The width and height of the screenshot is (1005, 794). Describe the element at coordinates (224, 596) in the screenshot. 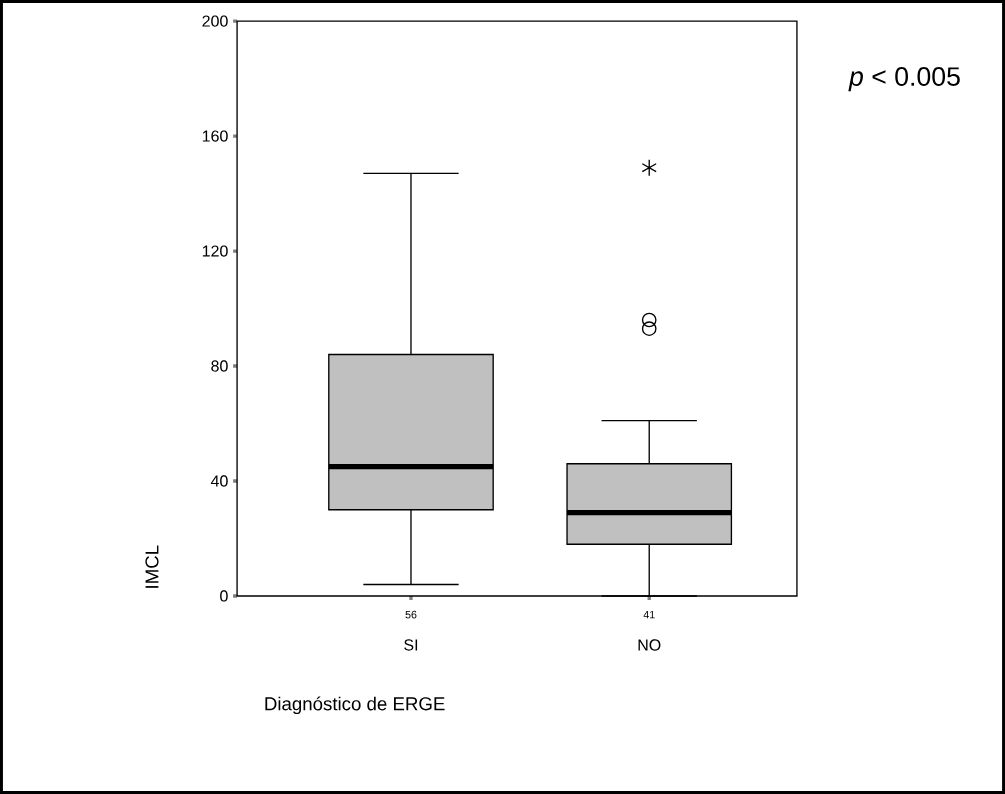

I see `y-tick-label: 0` at that location.